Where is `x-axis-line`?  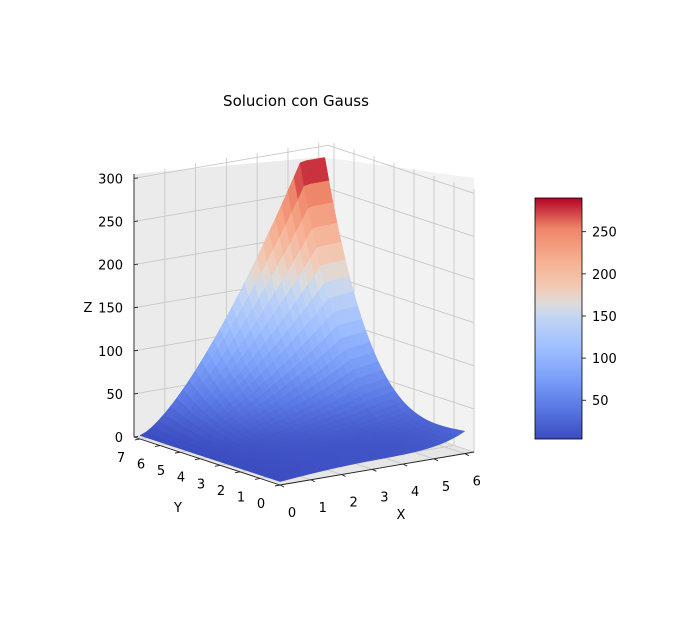 x-axis-line is located at coordinates (377, 468).